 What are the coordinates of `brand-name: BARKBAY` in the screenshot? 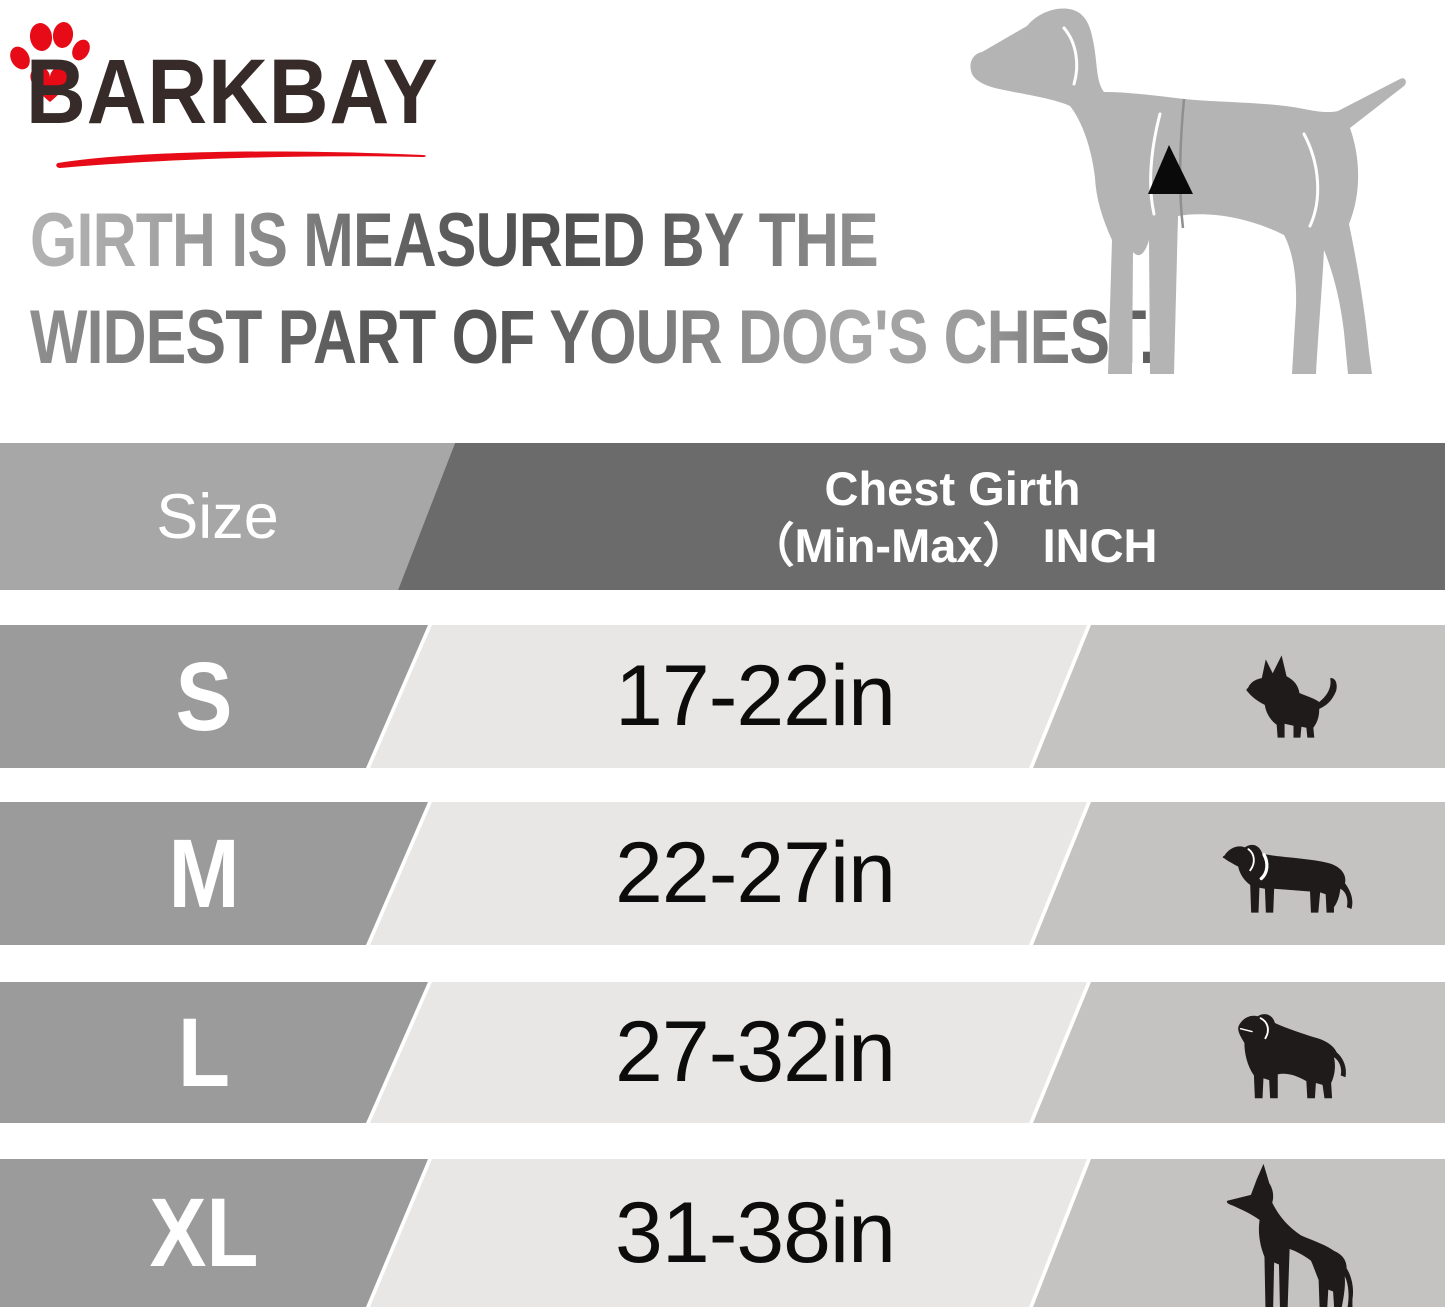 It's located at (232, 92).